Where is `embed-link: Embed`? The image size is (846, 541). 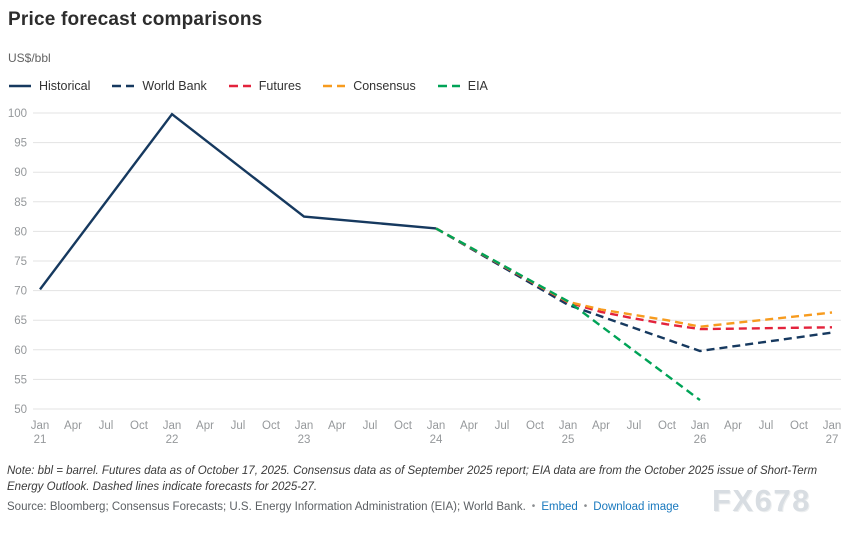 embed-link: Embed is located at coordinates (559, 507).